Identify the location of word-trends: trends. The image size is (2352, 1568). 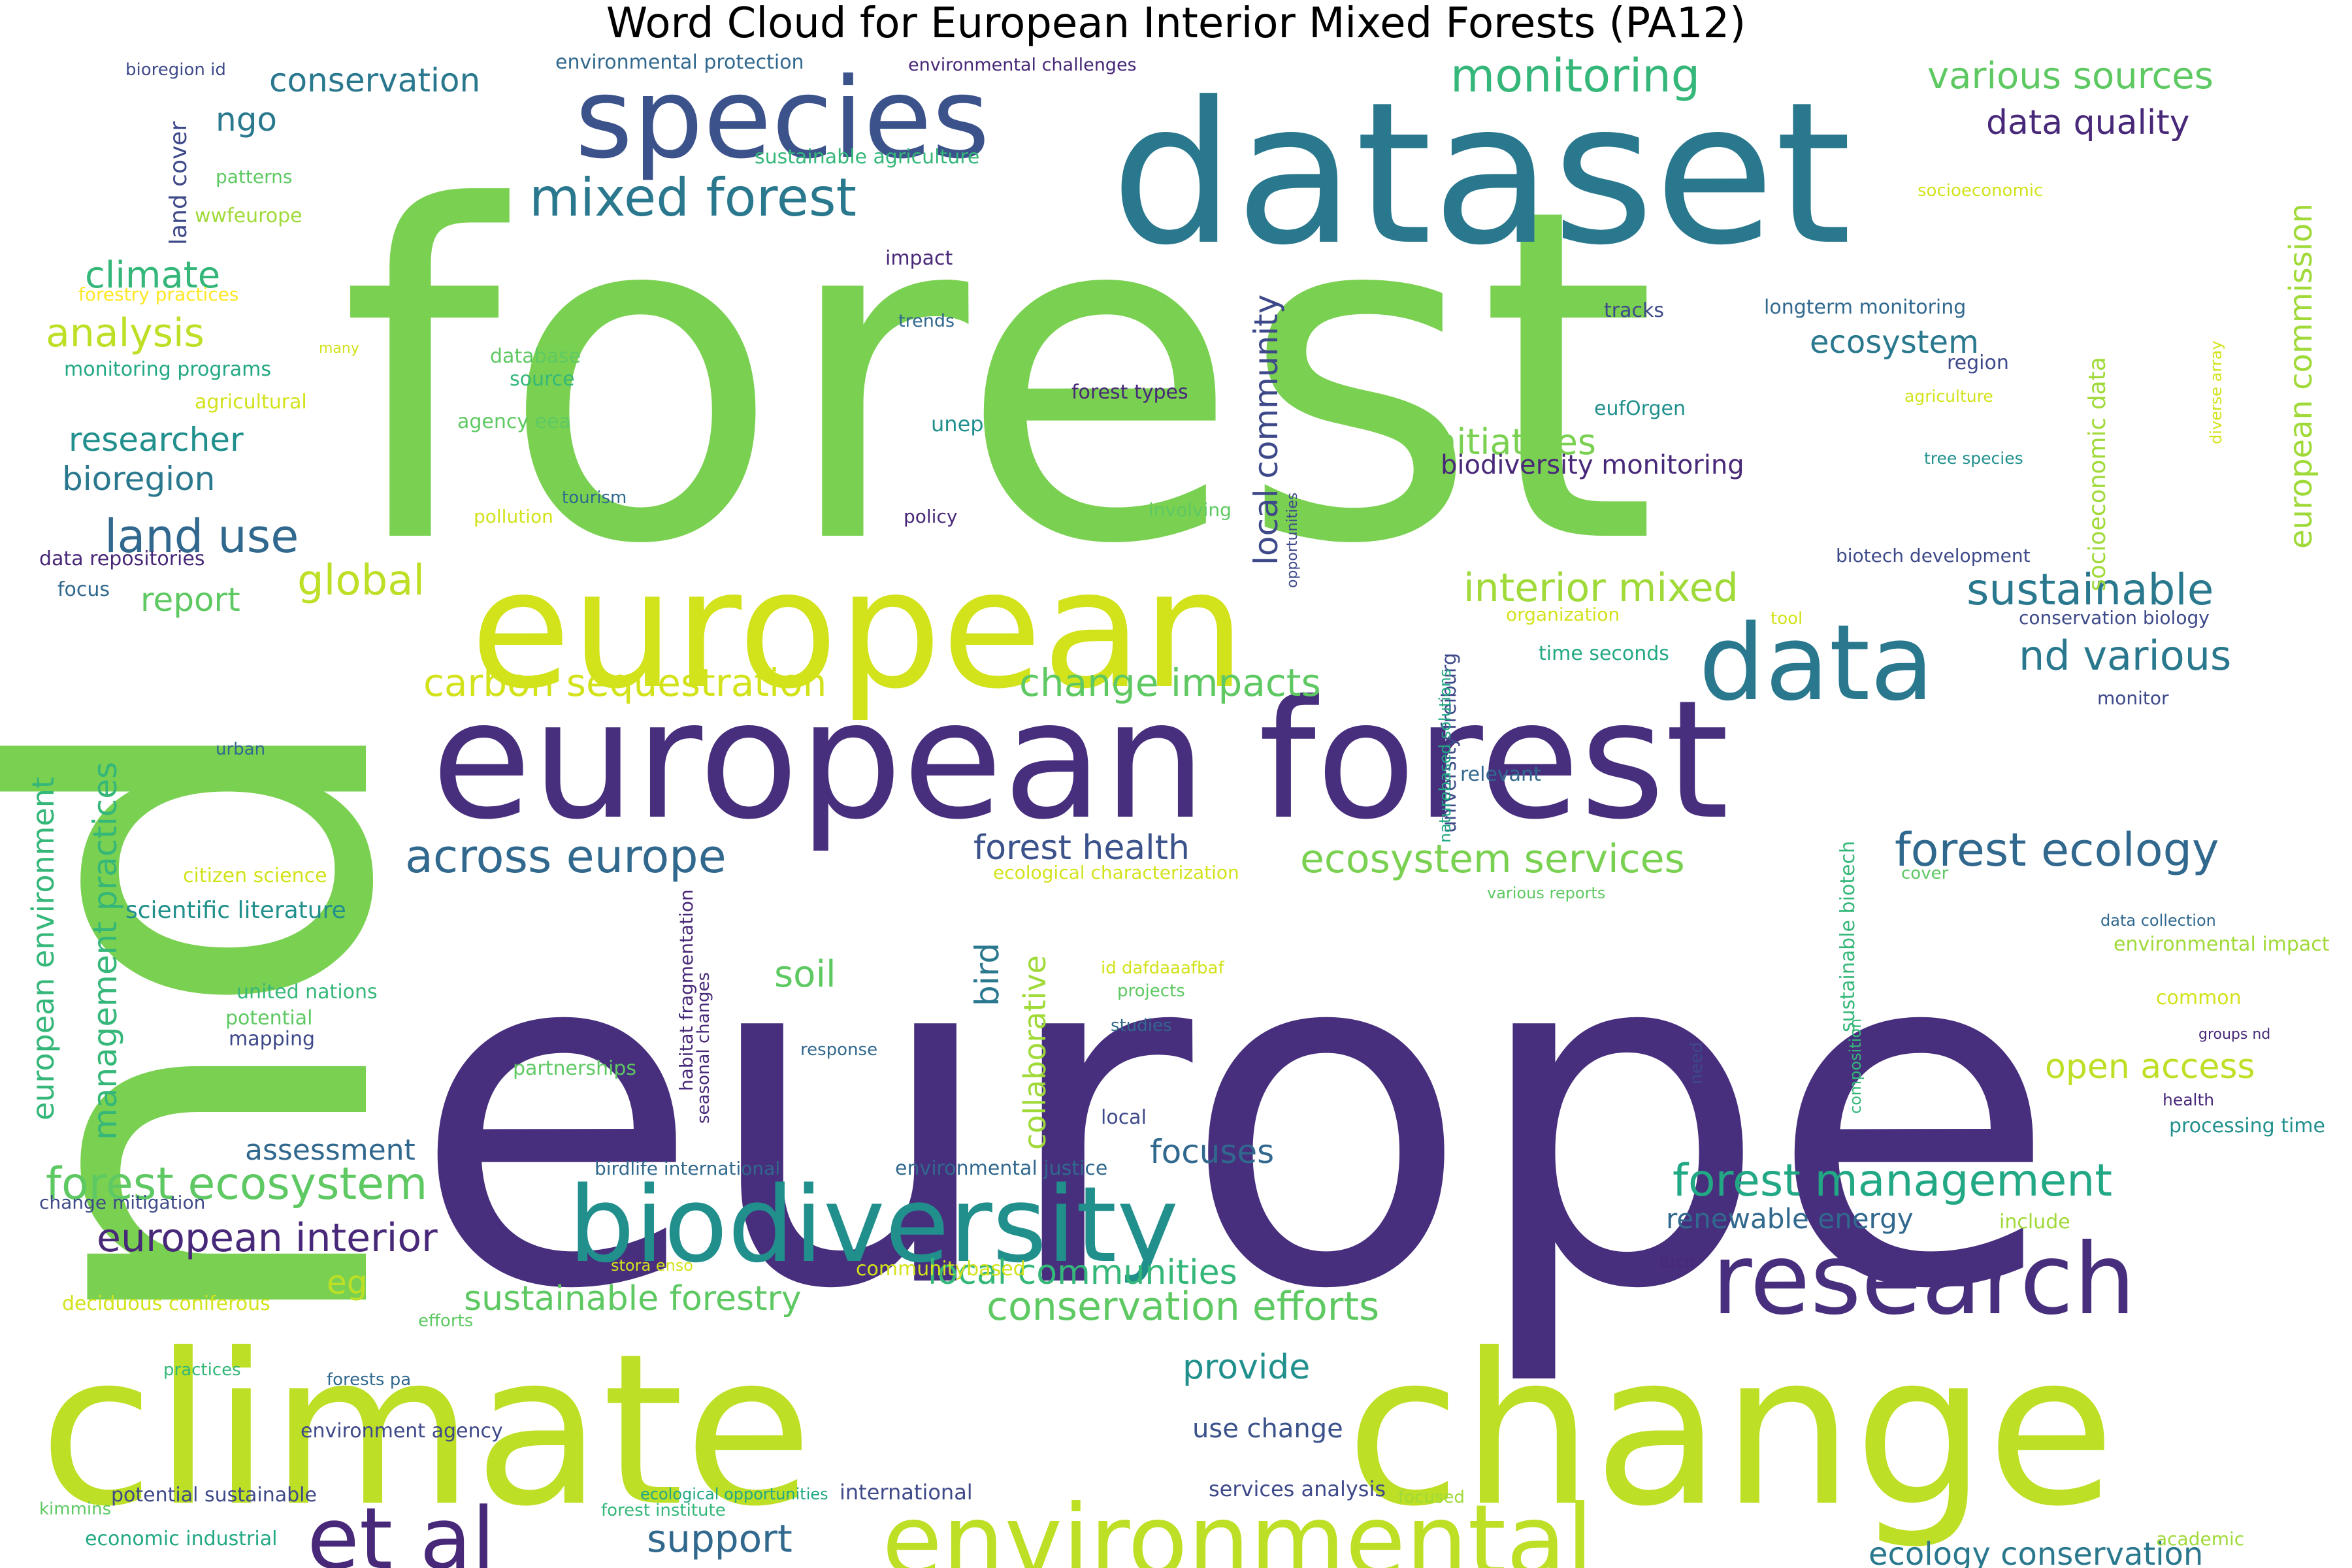
(926, 321).